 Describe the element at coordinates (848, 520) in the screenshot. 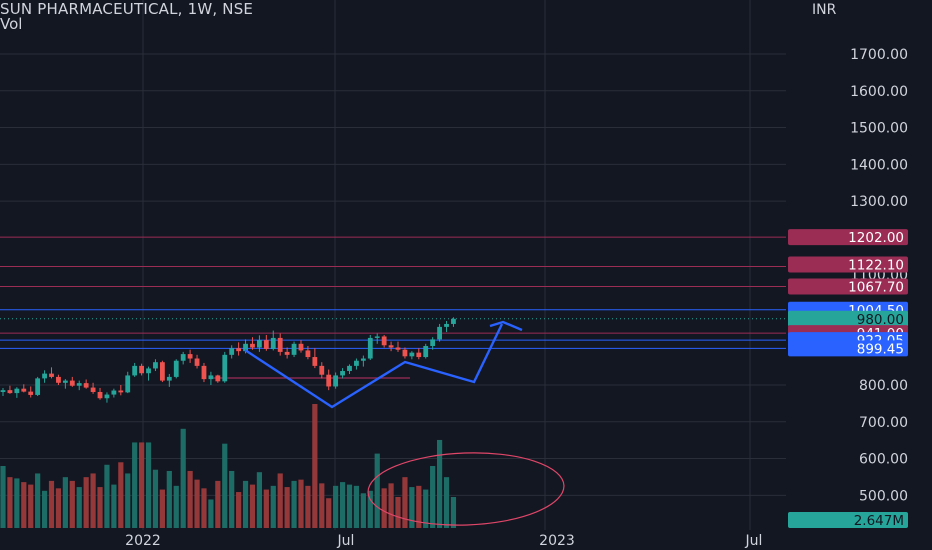

I see `volume-tag-bg` at that location.